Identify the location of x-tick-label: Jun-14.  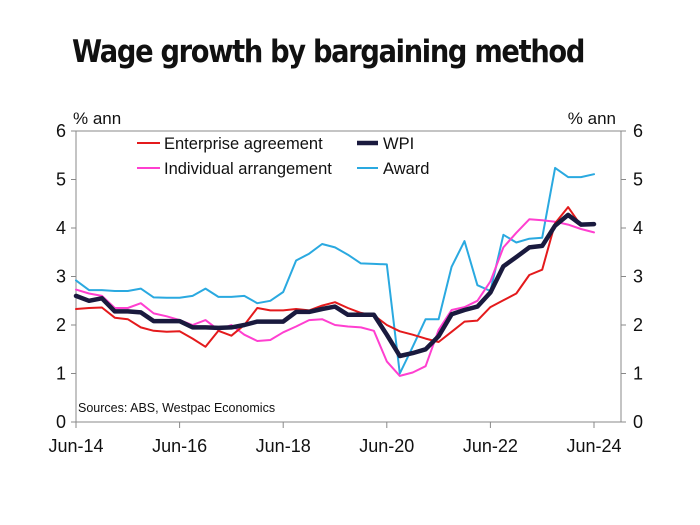
(75, 446).